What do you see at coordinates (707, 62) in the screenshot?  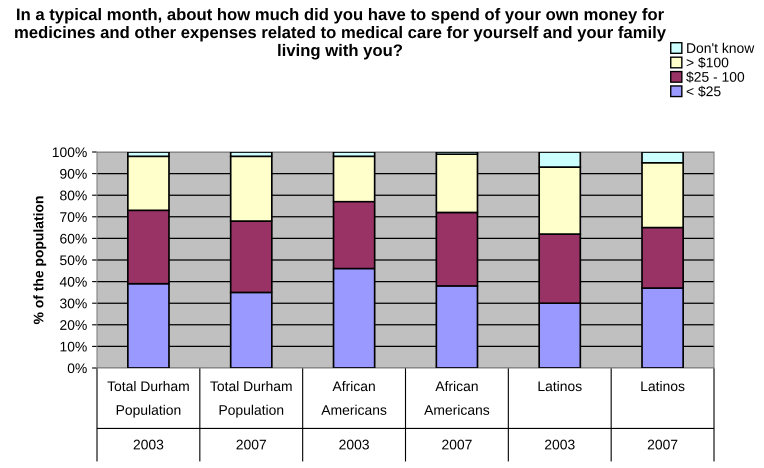 I see `legend-label: > $100` at bounding box center [707, 62].